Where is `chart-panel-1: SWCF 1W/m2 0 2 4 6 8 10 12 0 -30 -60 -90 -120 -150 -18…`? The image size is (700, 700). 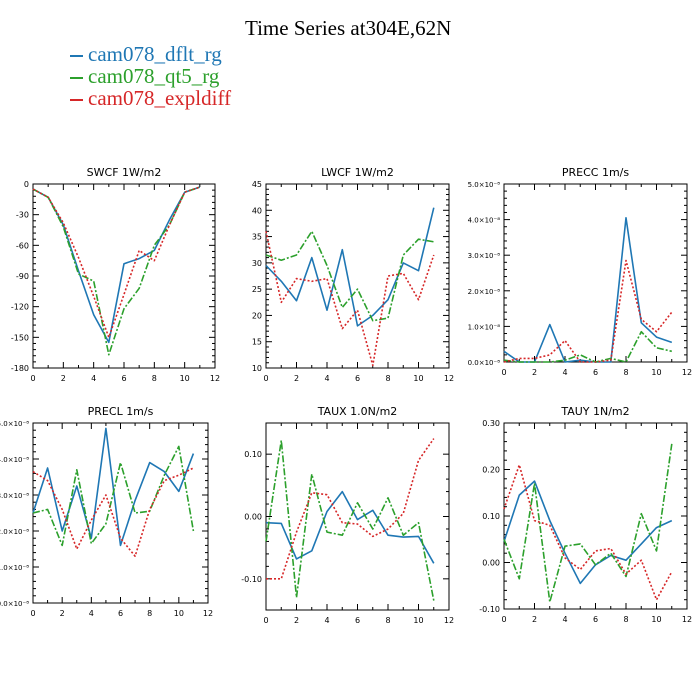 chart-panel-1: SWCF 1W/m2 0 2 4 6 8 10 12 0 -30 -60 -90 -120 -150 -18… is located at coordinates (115, 274).